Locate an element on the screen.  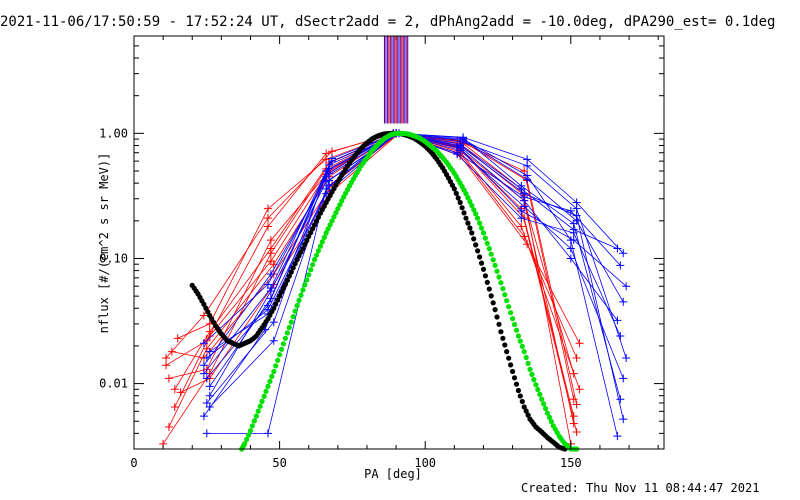
x-tick-label: 50 is located at coordinates (279, 463).